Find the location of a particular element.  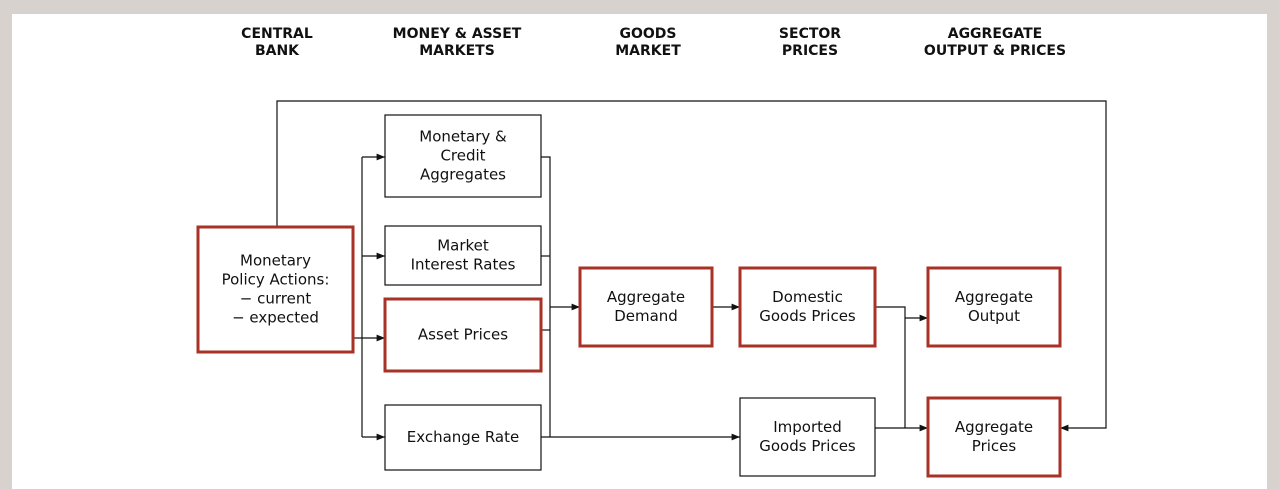

node-label: Asset Prices is located at coordinates (463, 335).